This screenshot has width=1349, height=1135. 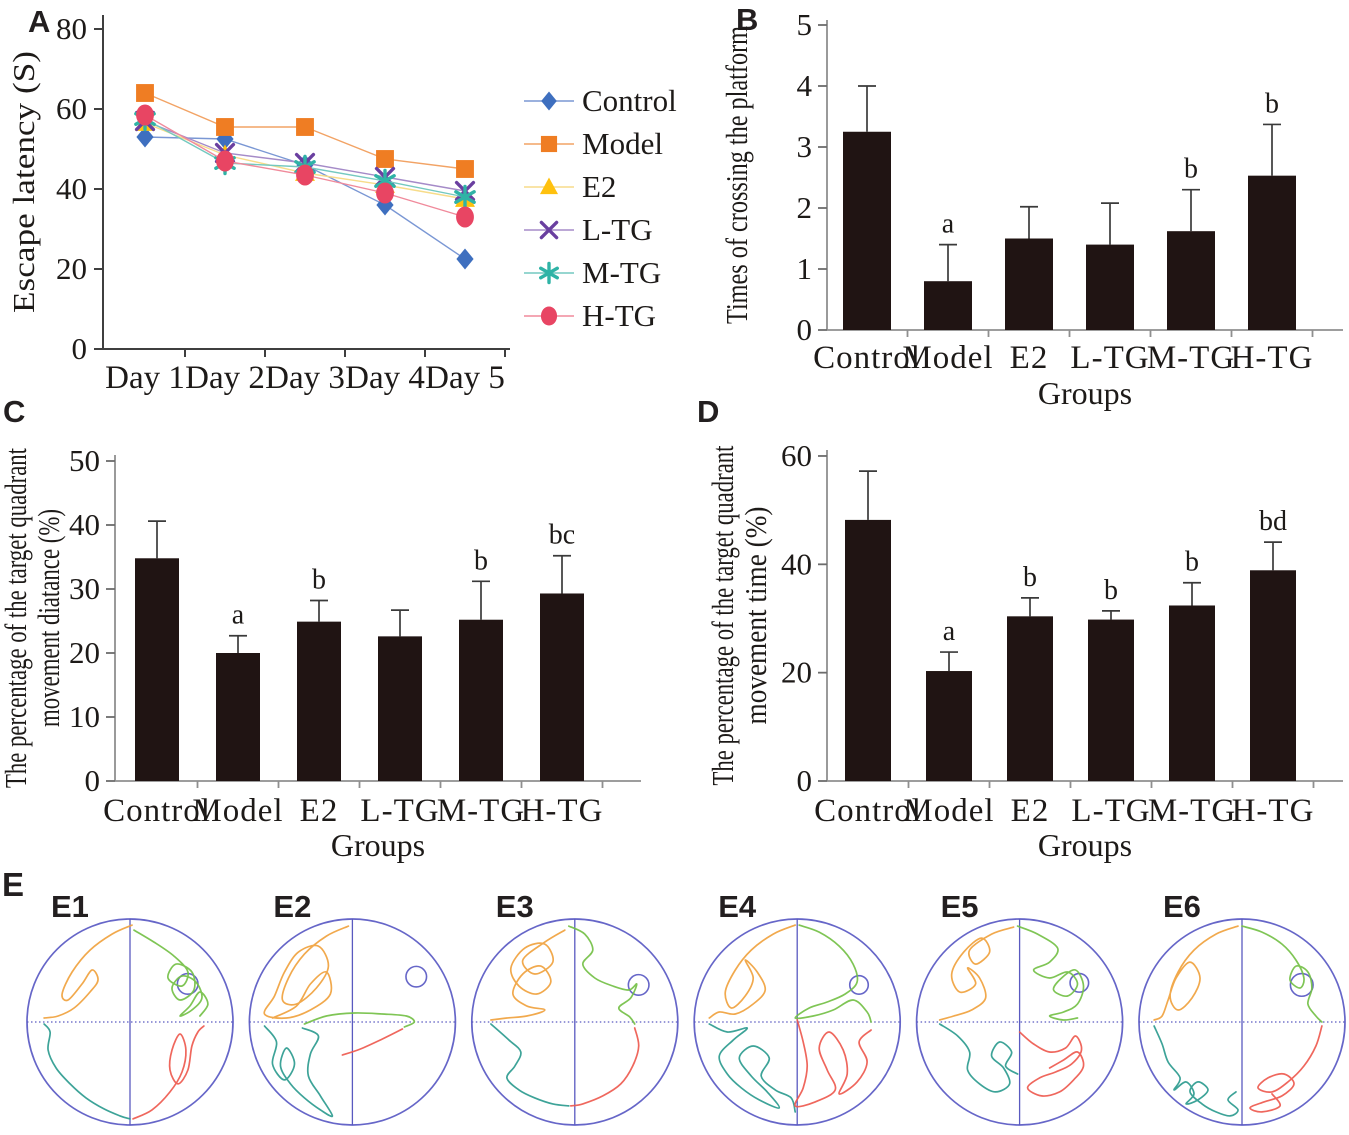 I want to click on marker-asterisk, so click(x=549, y=273).